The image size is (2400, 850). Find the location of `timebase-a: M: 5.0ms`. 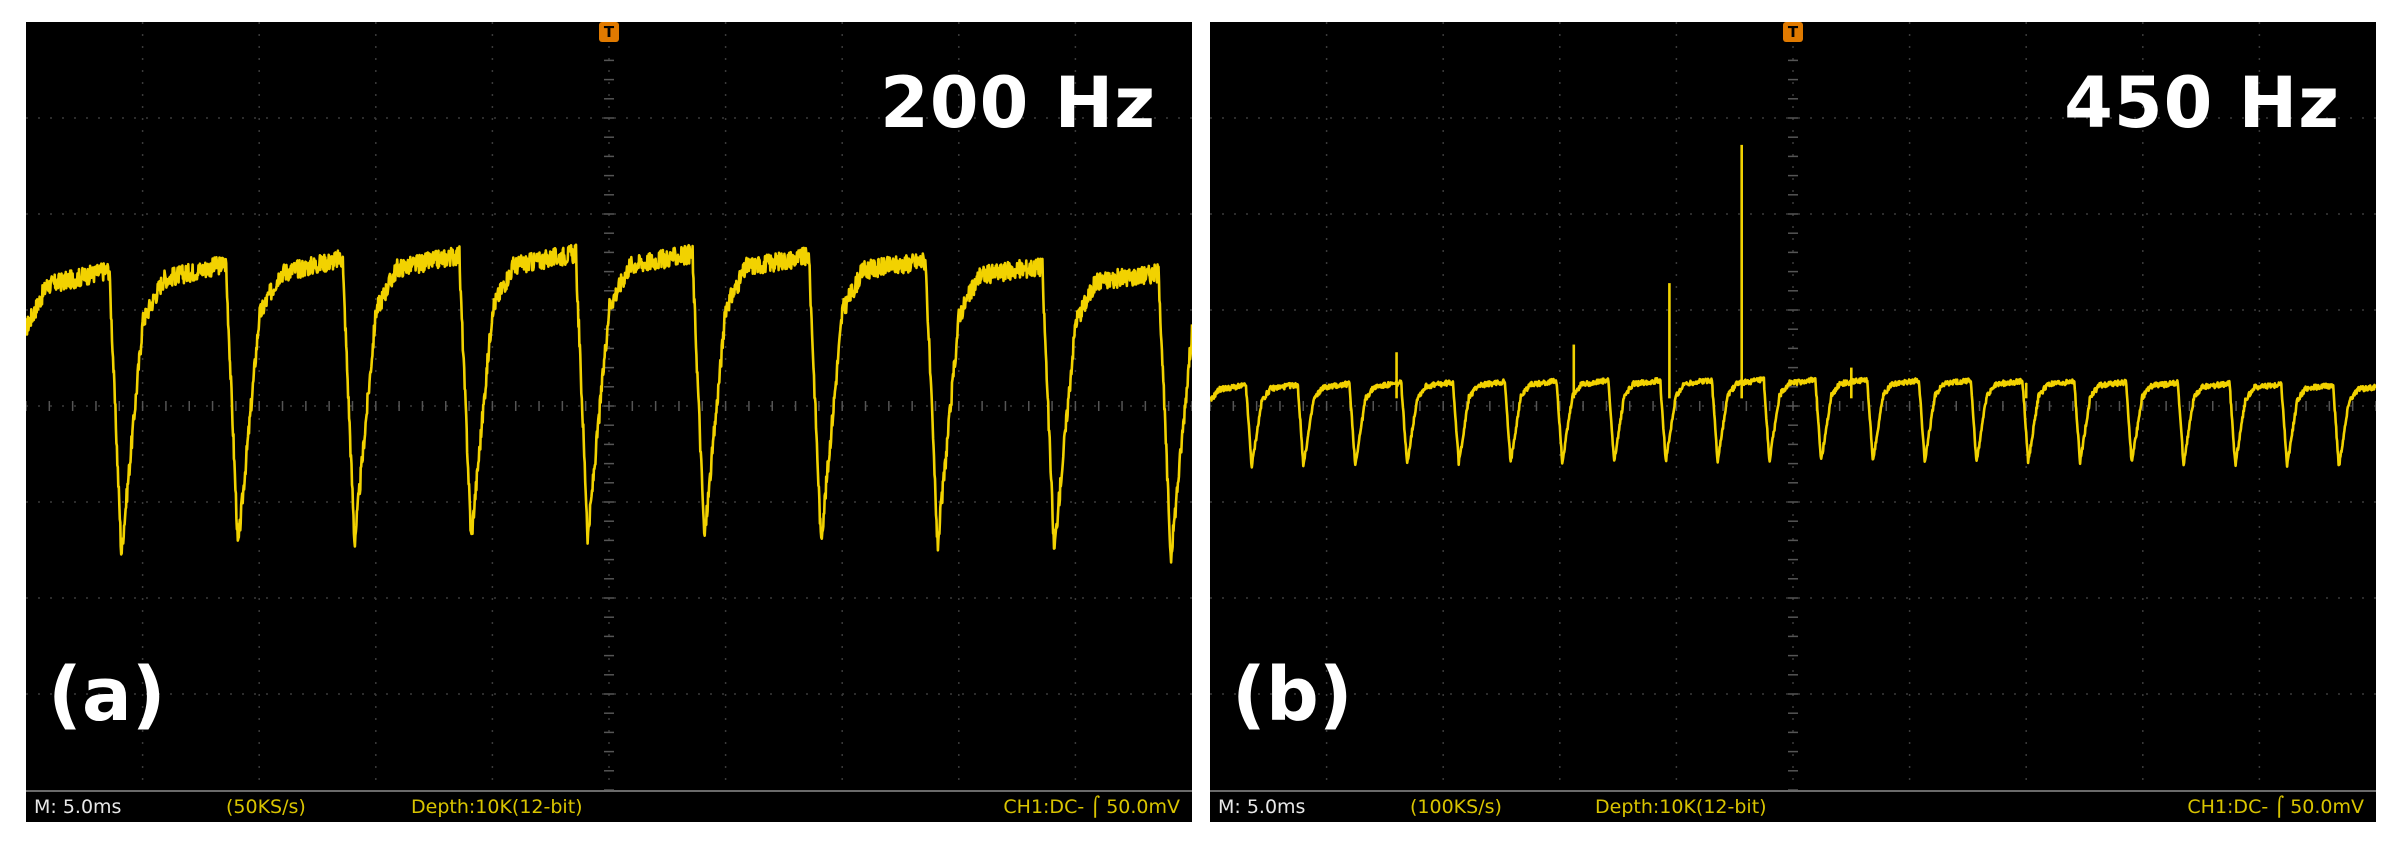

timebase-a: M: 5.0ms is located at coordinates (78, 807).